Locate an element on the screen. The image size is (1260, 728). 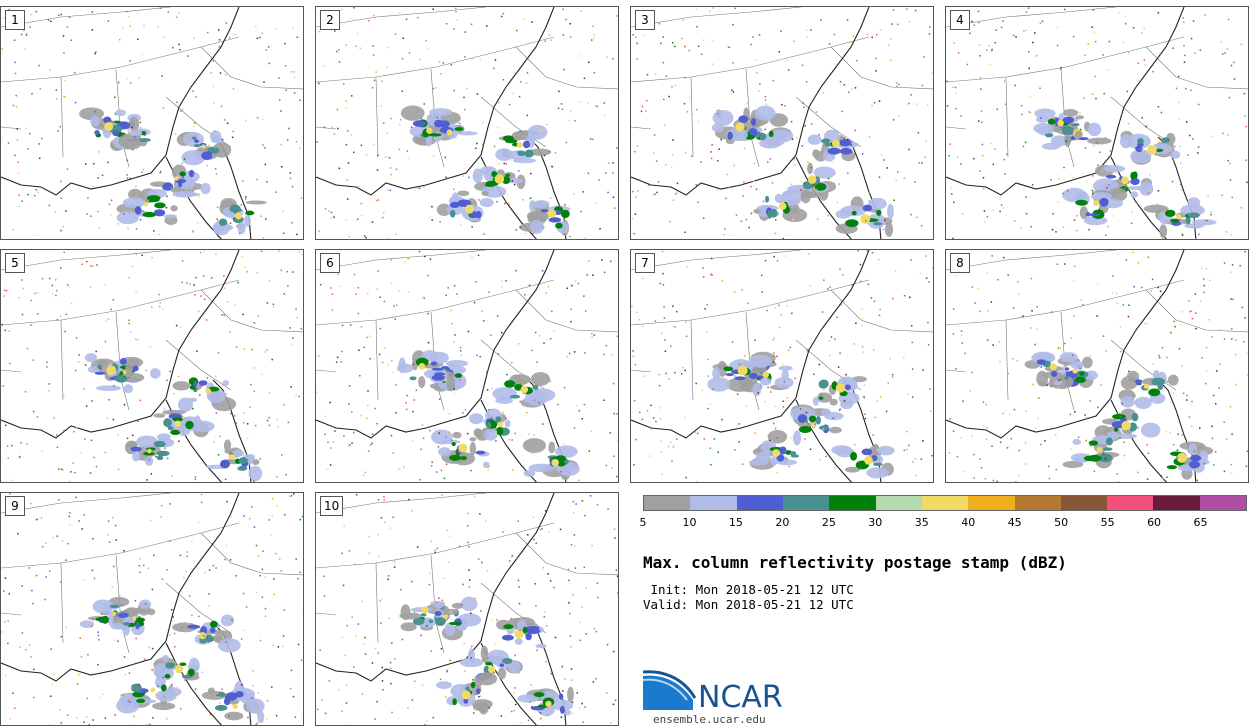
colorbar-tick: 55 is located at coordinates (1107, 522).